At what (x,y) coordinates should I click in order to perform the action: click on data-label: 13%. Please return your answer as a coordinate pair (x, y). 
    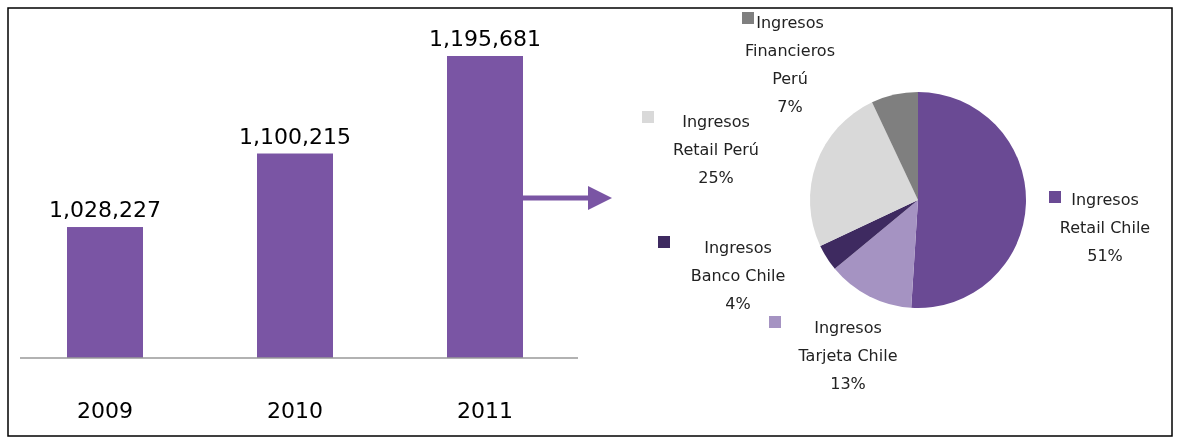
    Looking at the image, I should click on (848, 383).